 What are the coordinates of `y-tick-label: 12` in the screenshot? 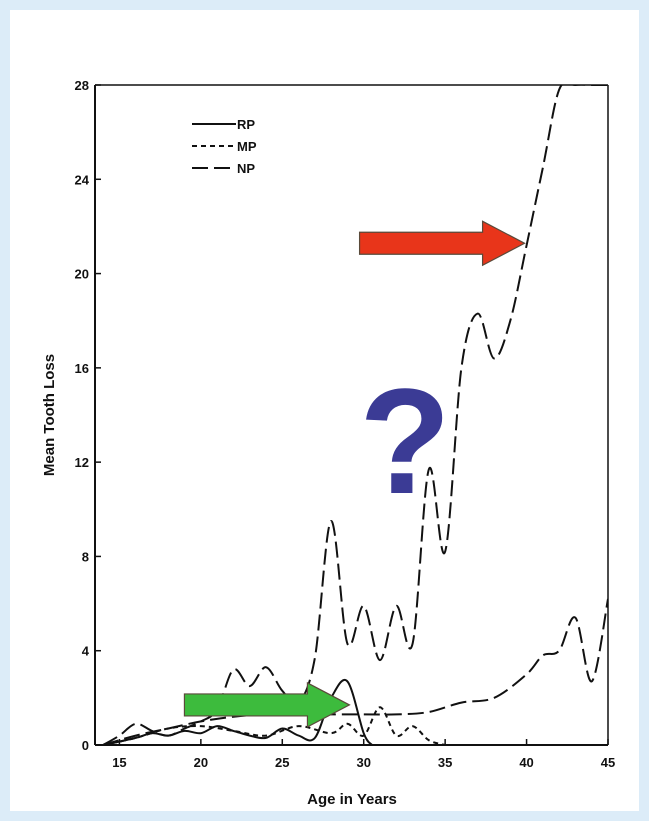 It's located at (82, 462).